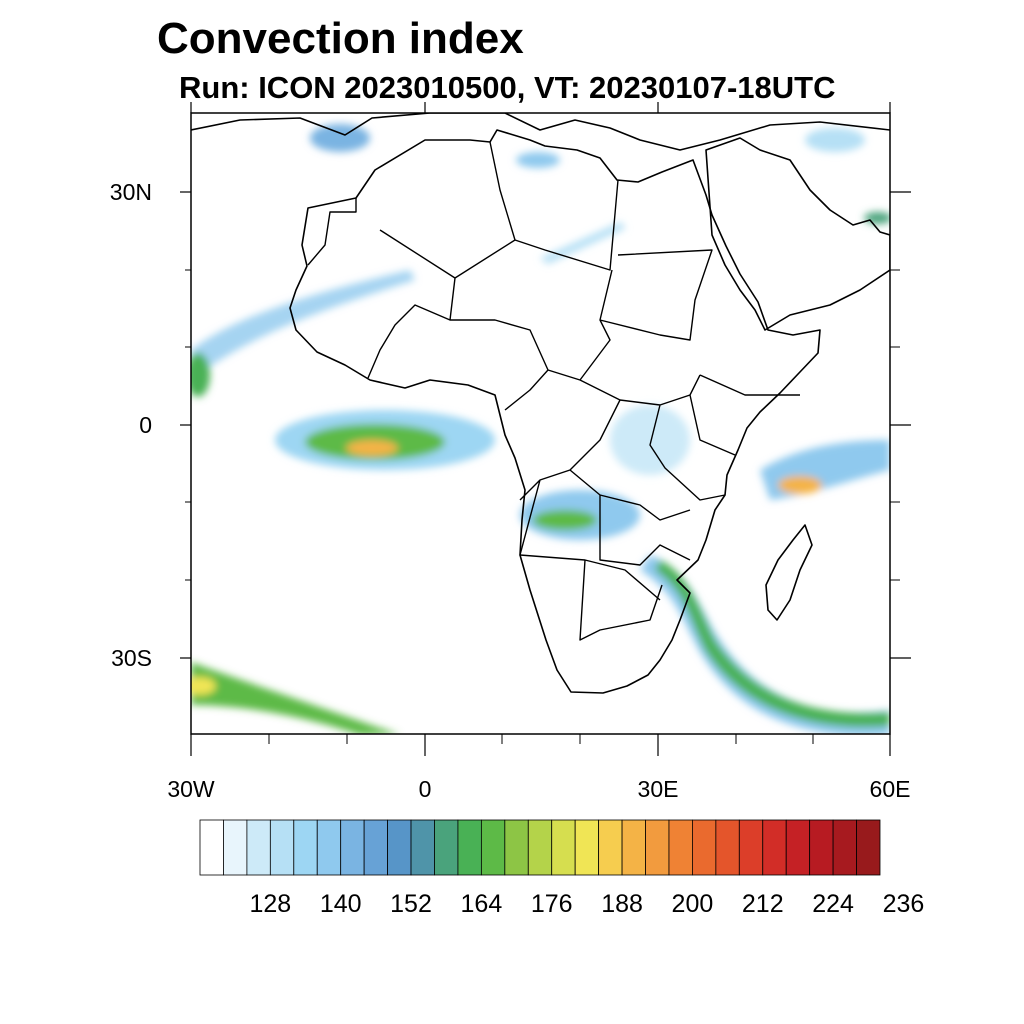  Describe the element at coordinates (145, 425) in the screenshot. I see `lat-label-0: 0` at that location.